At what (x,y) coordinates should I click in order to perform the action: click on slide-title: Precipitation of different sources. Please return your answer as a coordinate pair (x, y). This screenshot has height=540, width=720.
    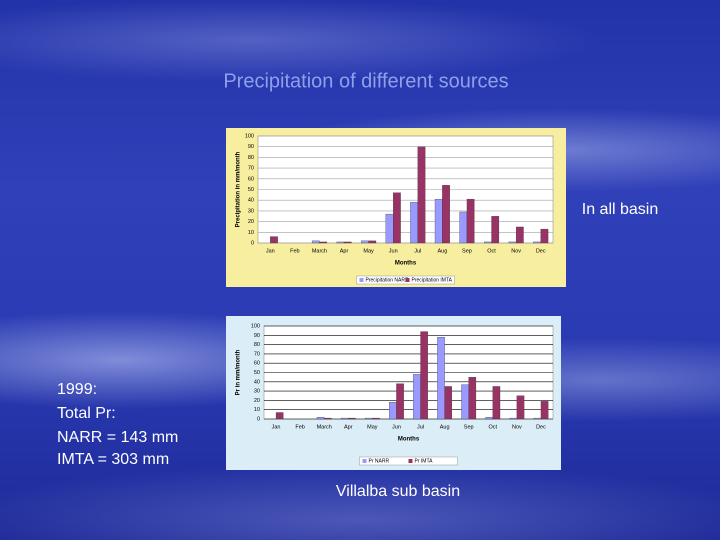
    Looking at the image, I should click on (365, 81).